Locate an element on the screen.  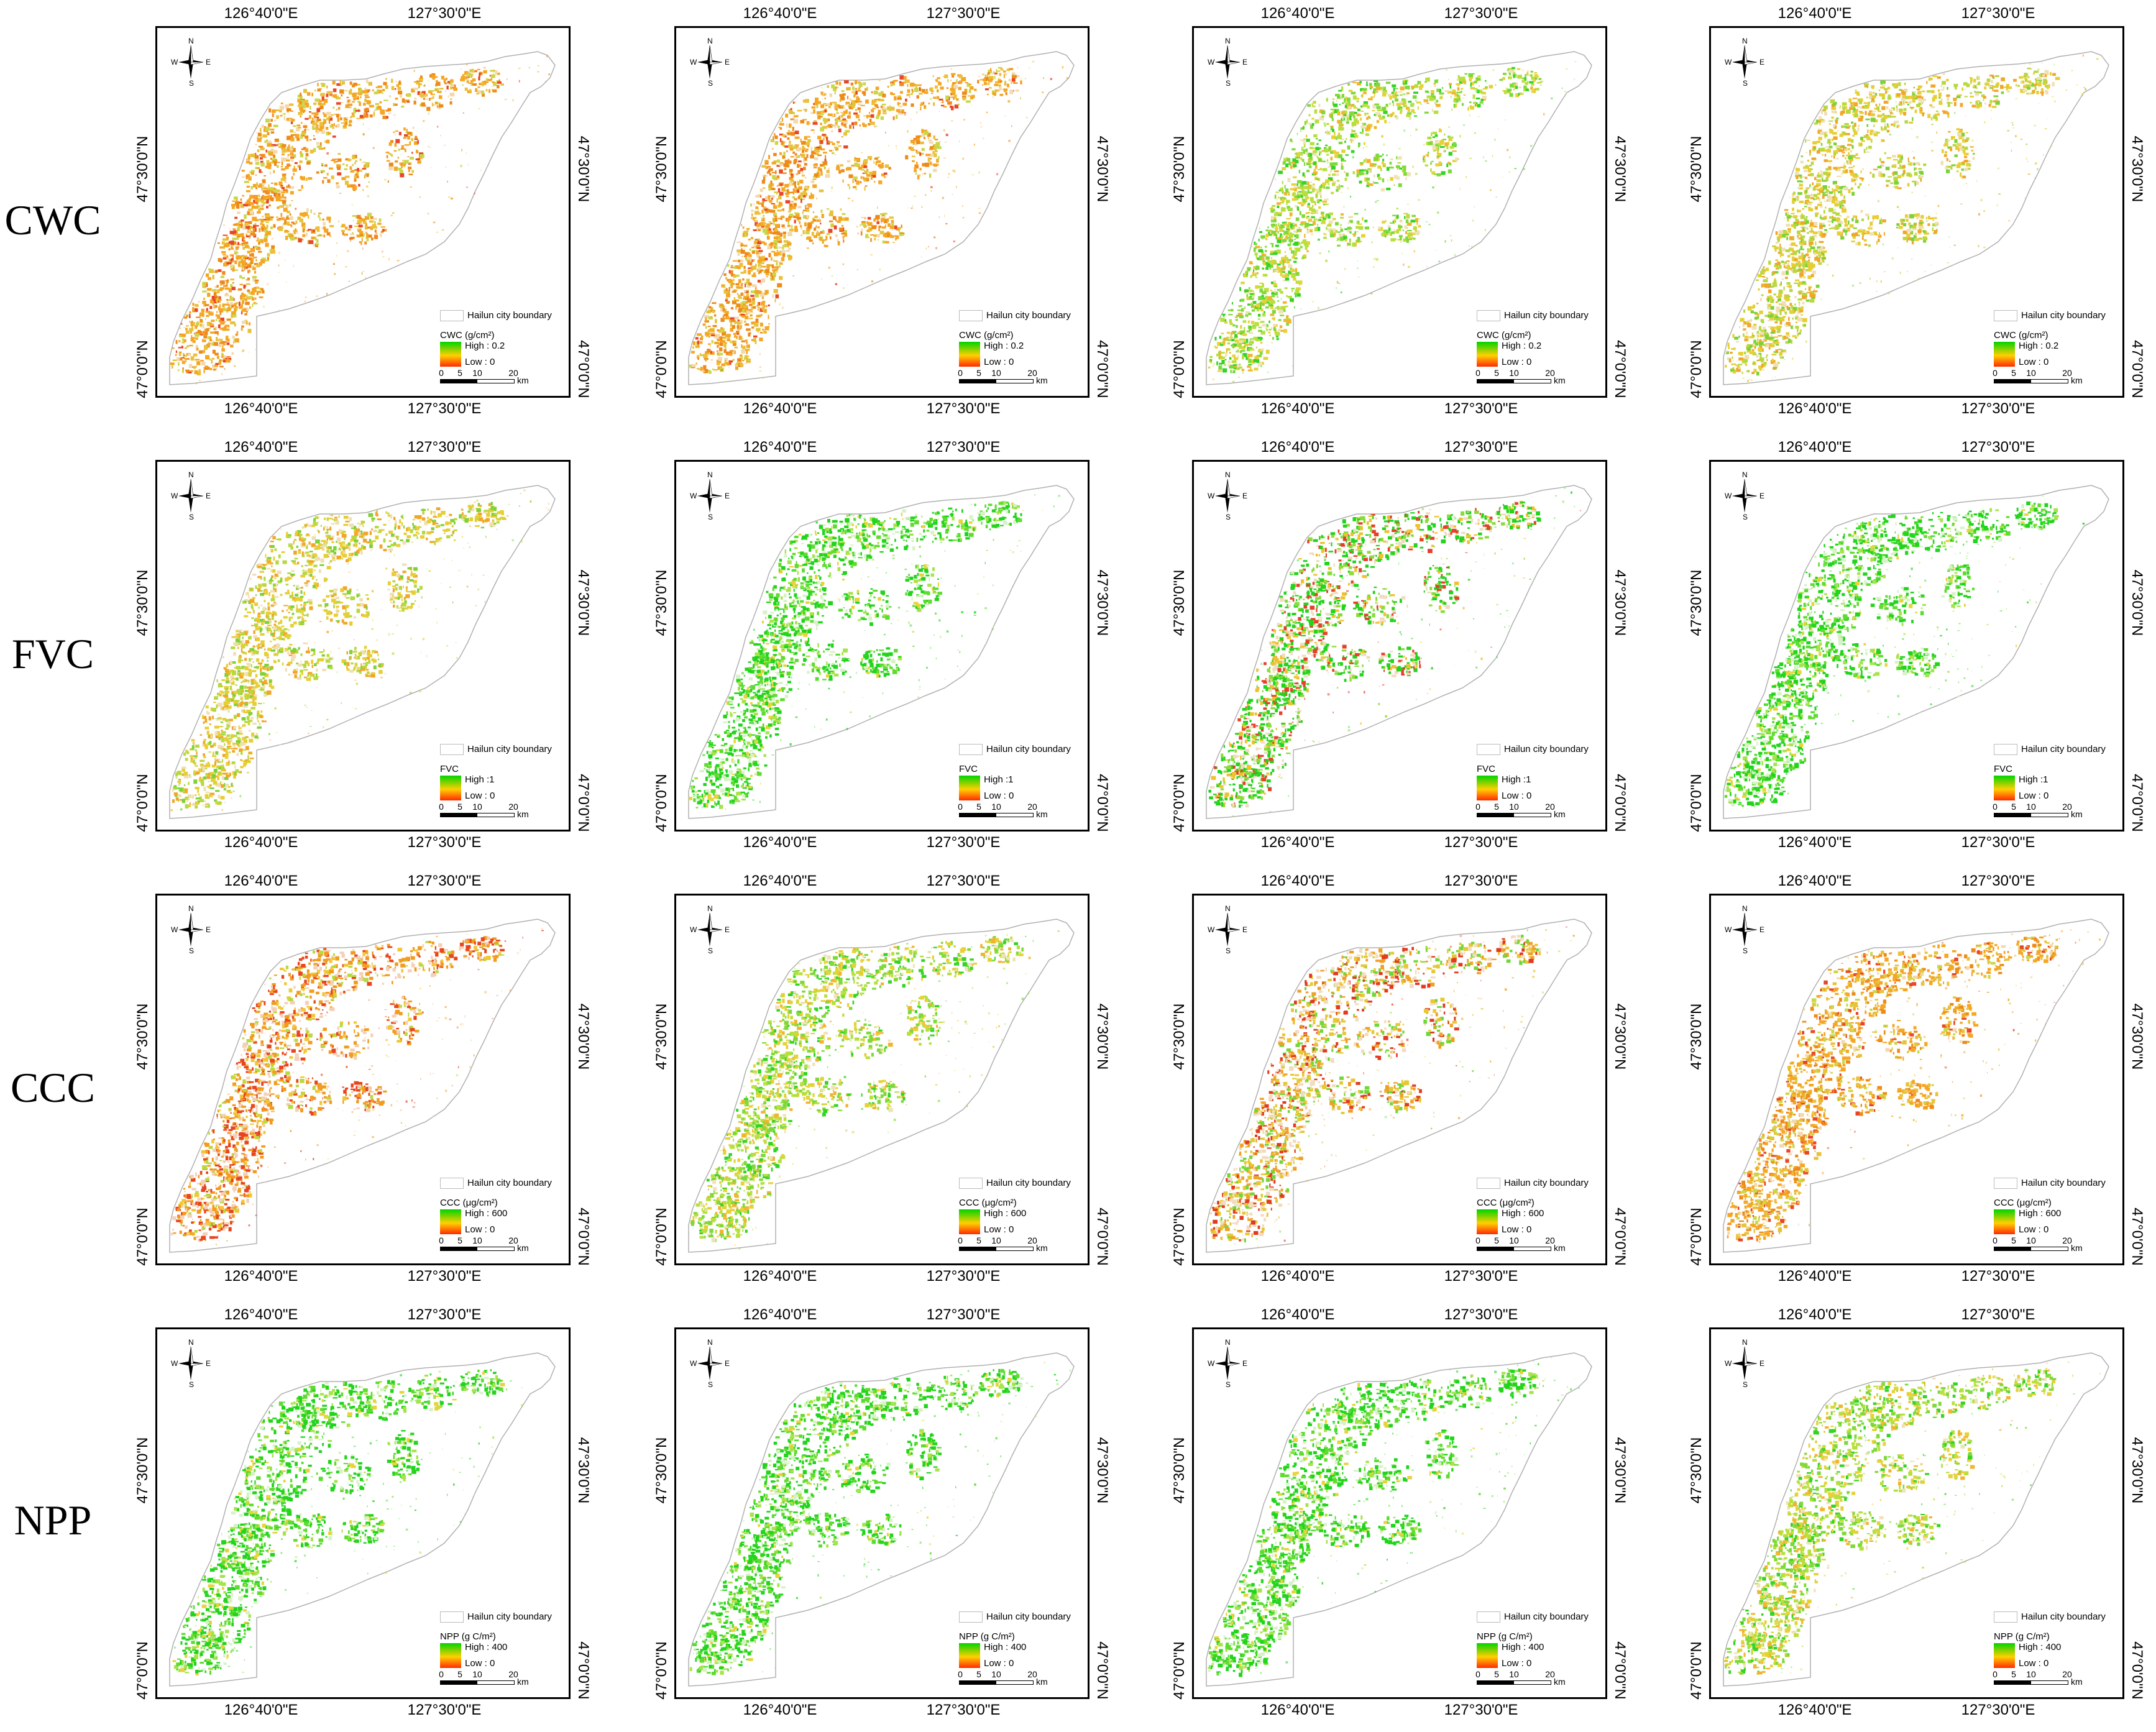
compass-s: S is located at coordinates (191, 951).